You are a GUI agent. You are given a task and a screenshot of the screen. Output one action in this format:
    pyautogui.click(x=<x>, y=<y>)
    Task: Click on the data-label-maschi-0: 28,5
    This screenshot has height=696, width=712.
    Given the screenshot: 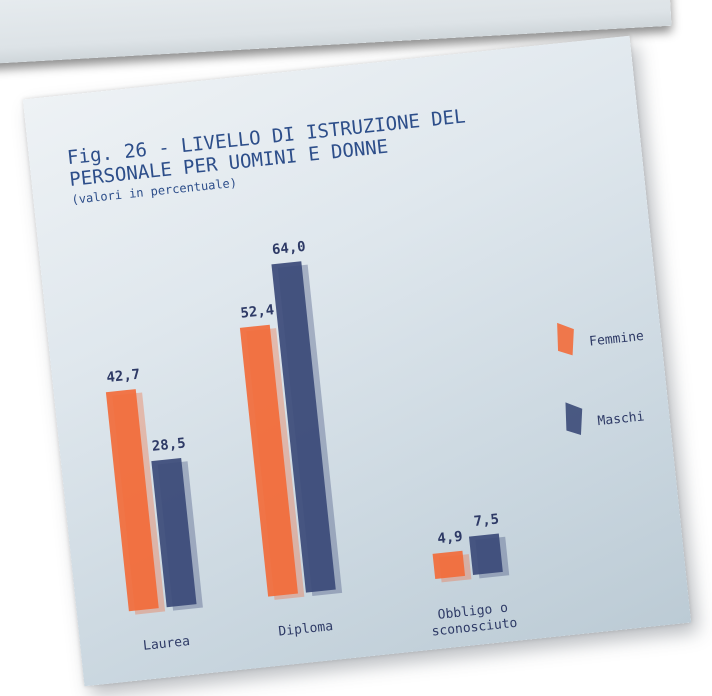 What is the action you would take?
    pyautogui.click(x=168, y=444)
    